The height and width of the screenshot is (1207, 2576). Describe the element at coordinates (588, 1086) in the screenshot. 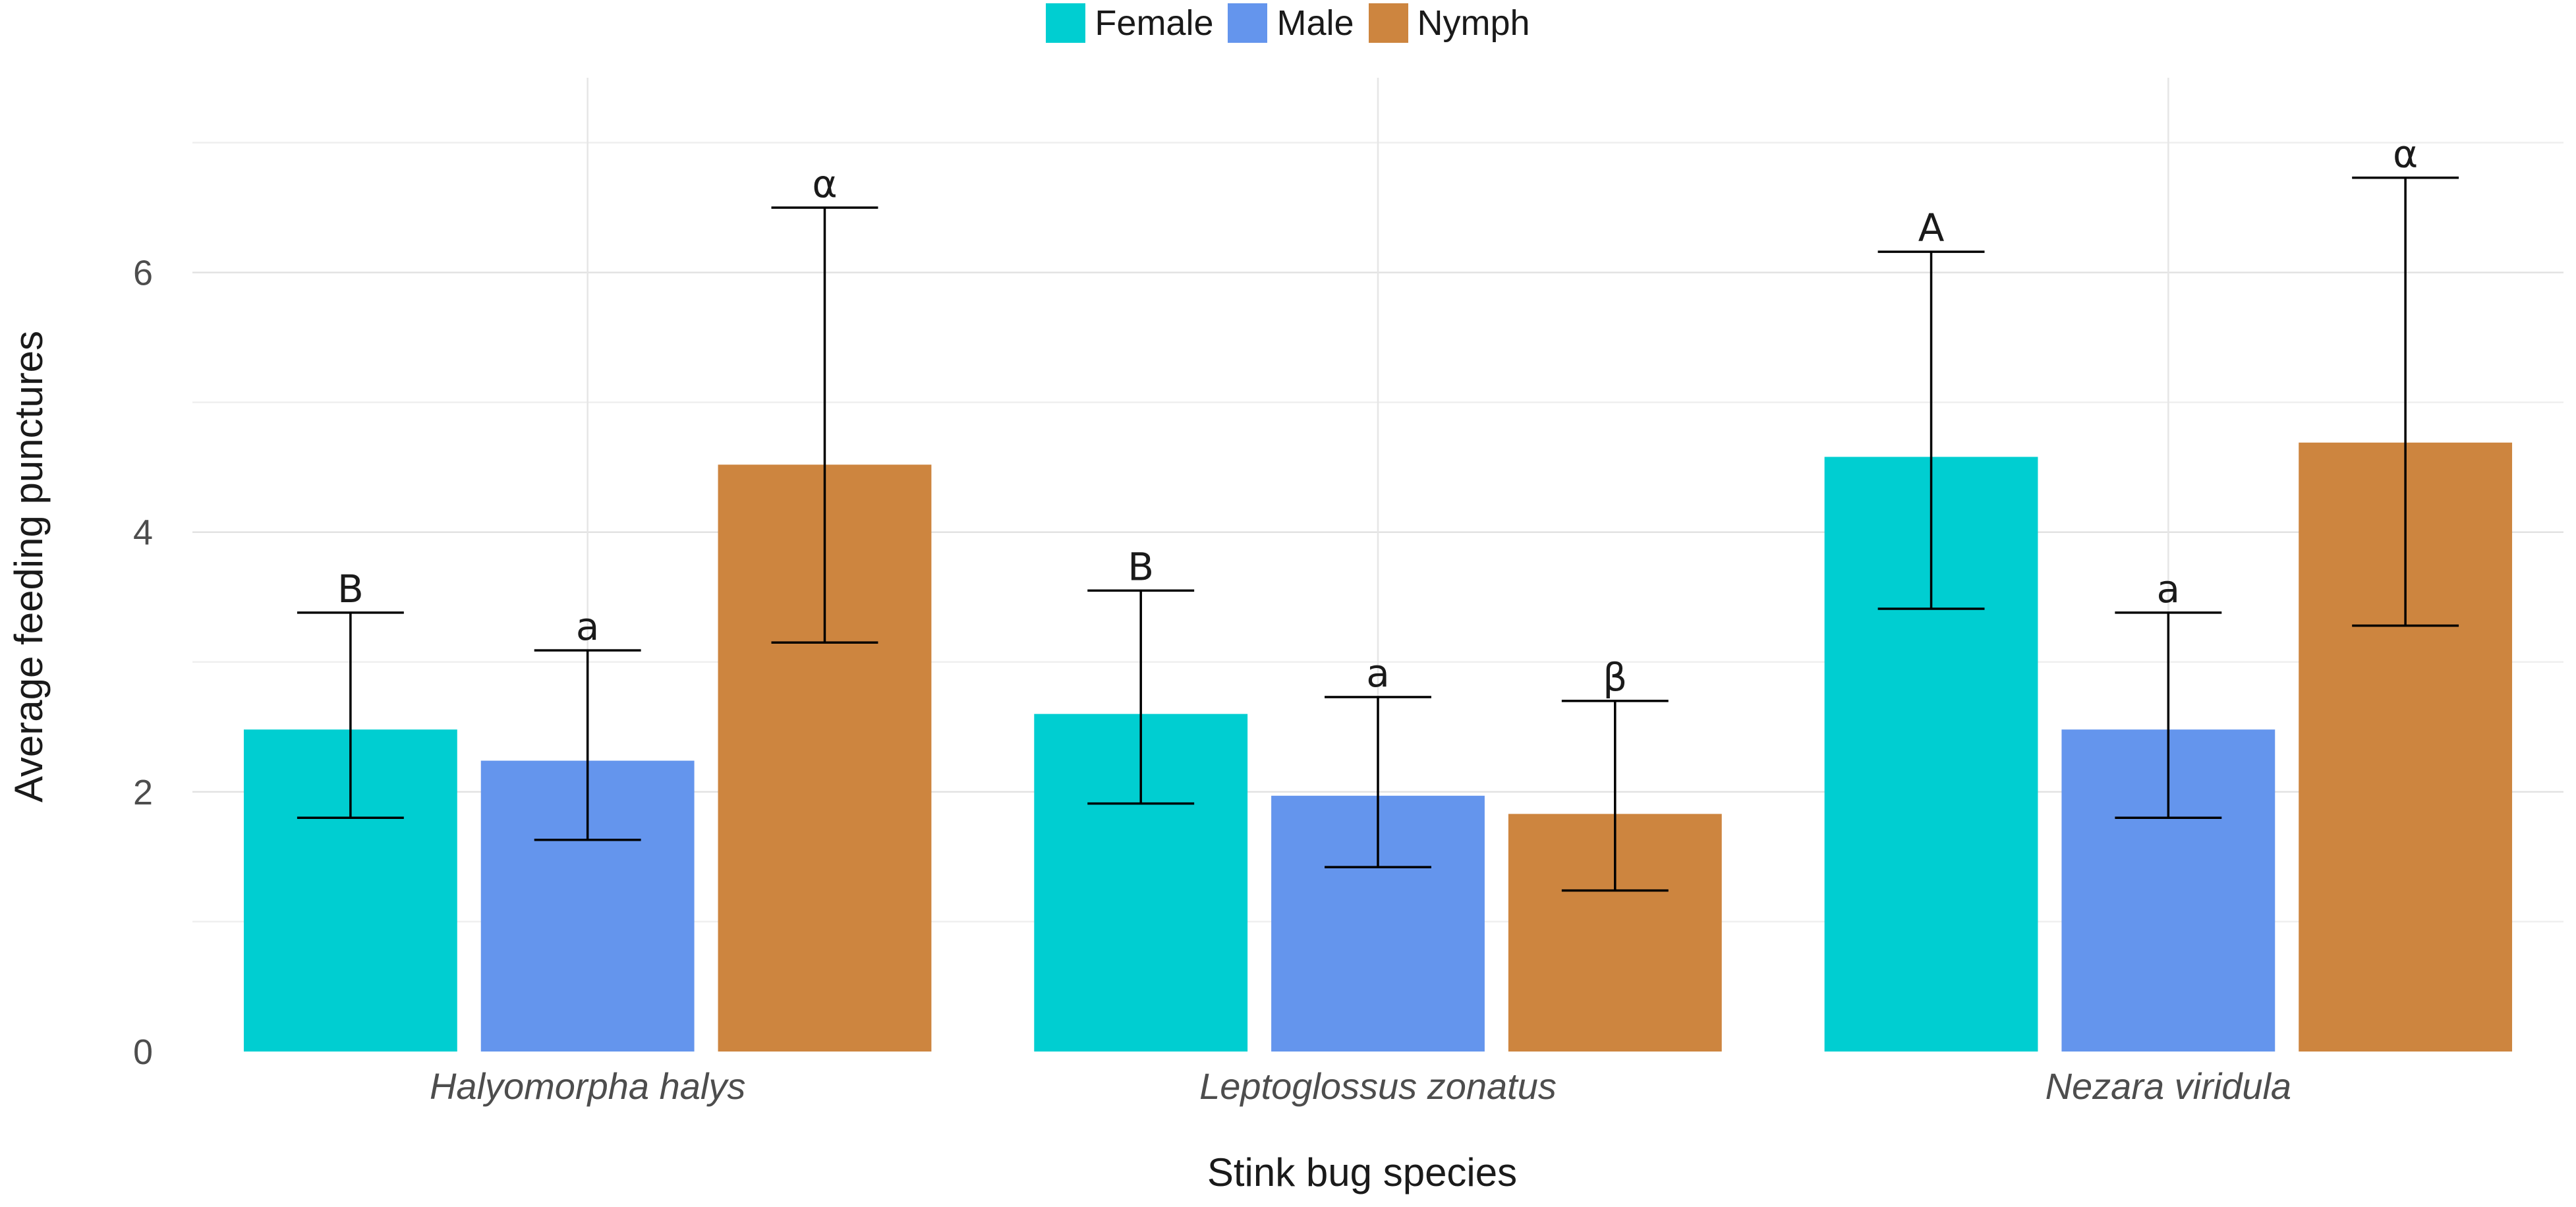

I see `x-tick-label: Halyomorpha halys` at that location.